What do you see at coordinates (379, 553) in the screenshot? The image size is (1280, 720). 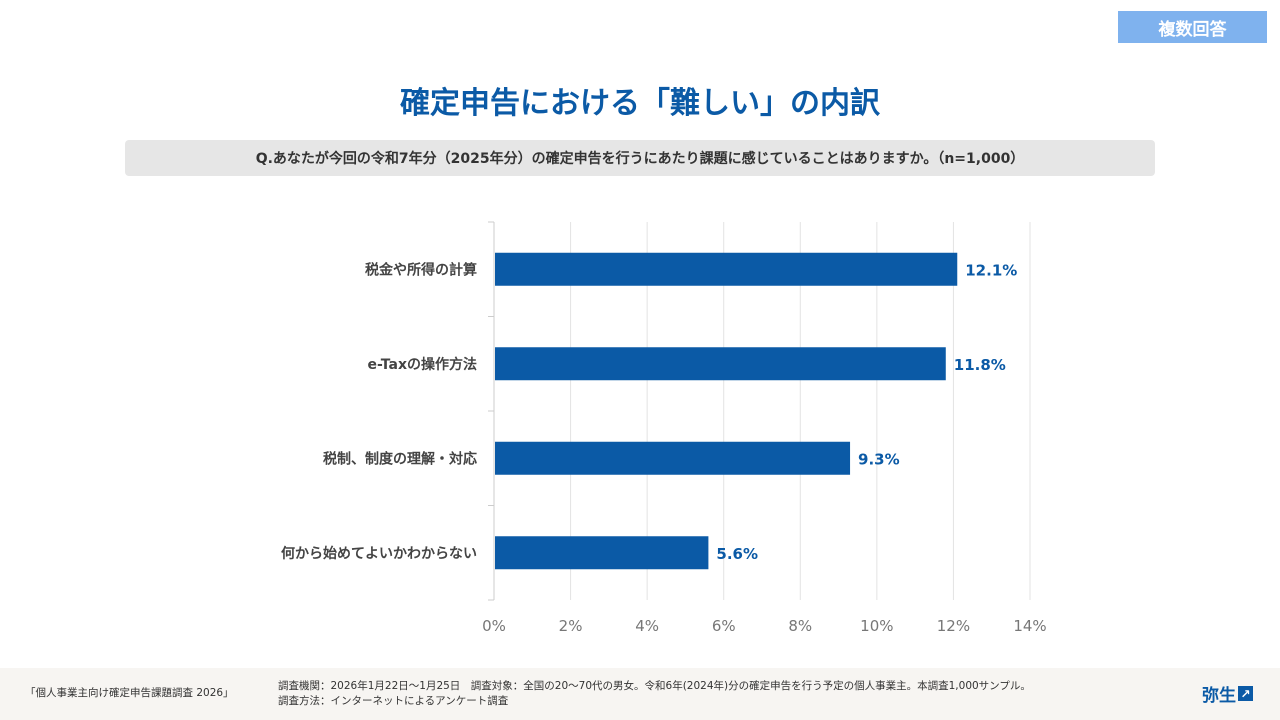 I see `category-label: 何から始めてよいかわからない` at bounding box center [379, 553].